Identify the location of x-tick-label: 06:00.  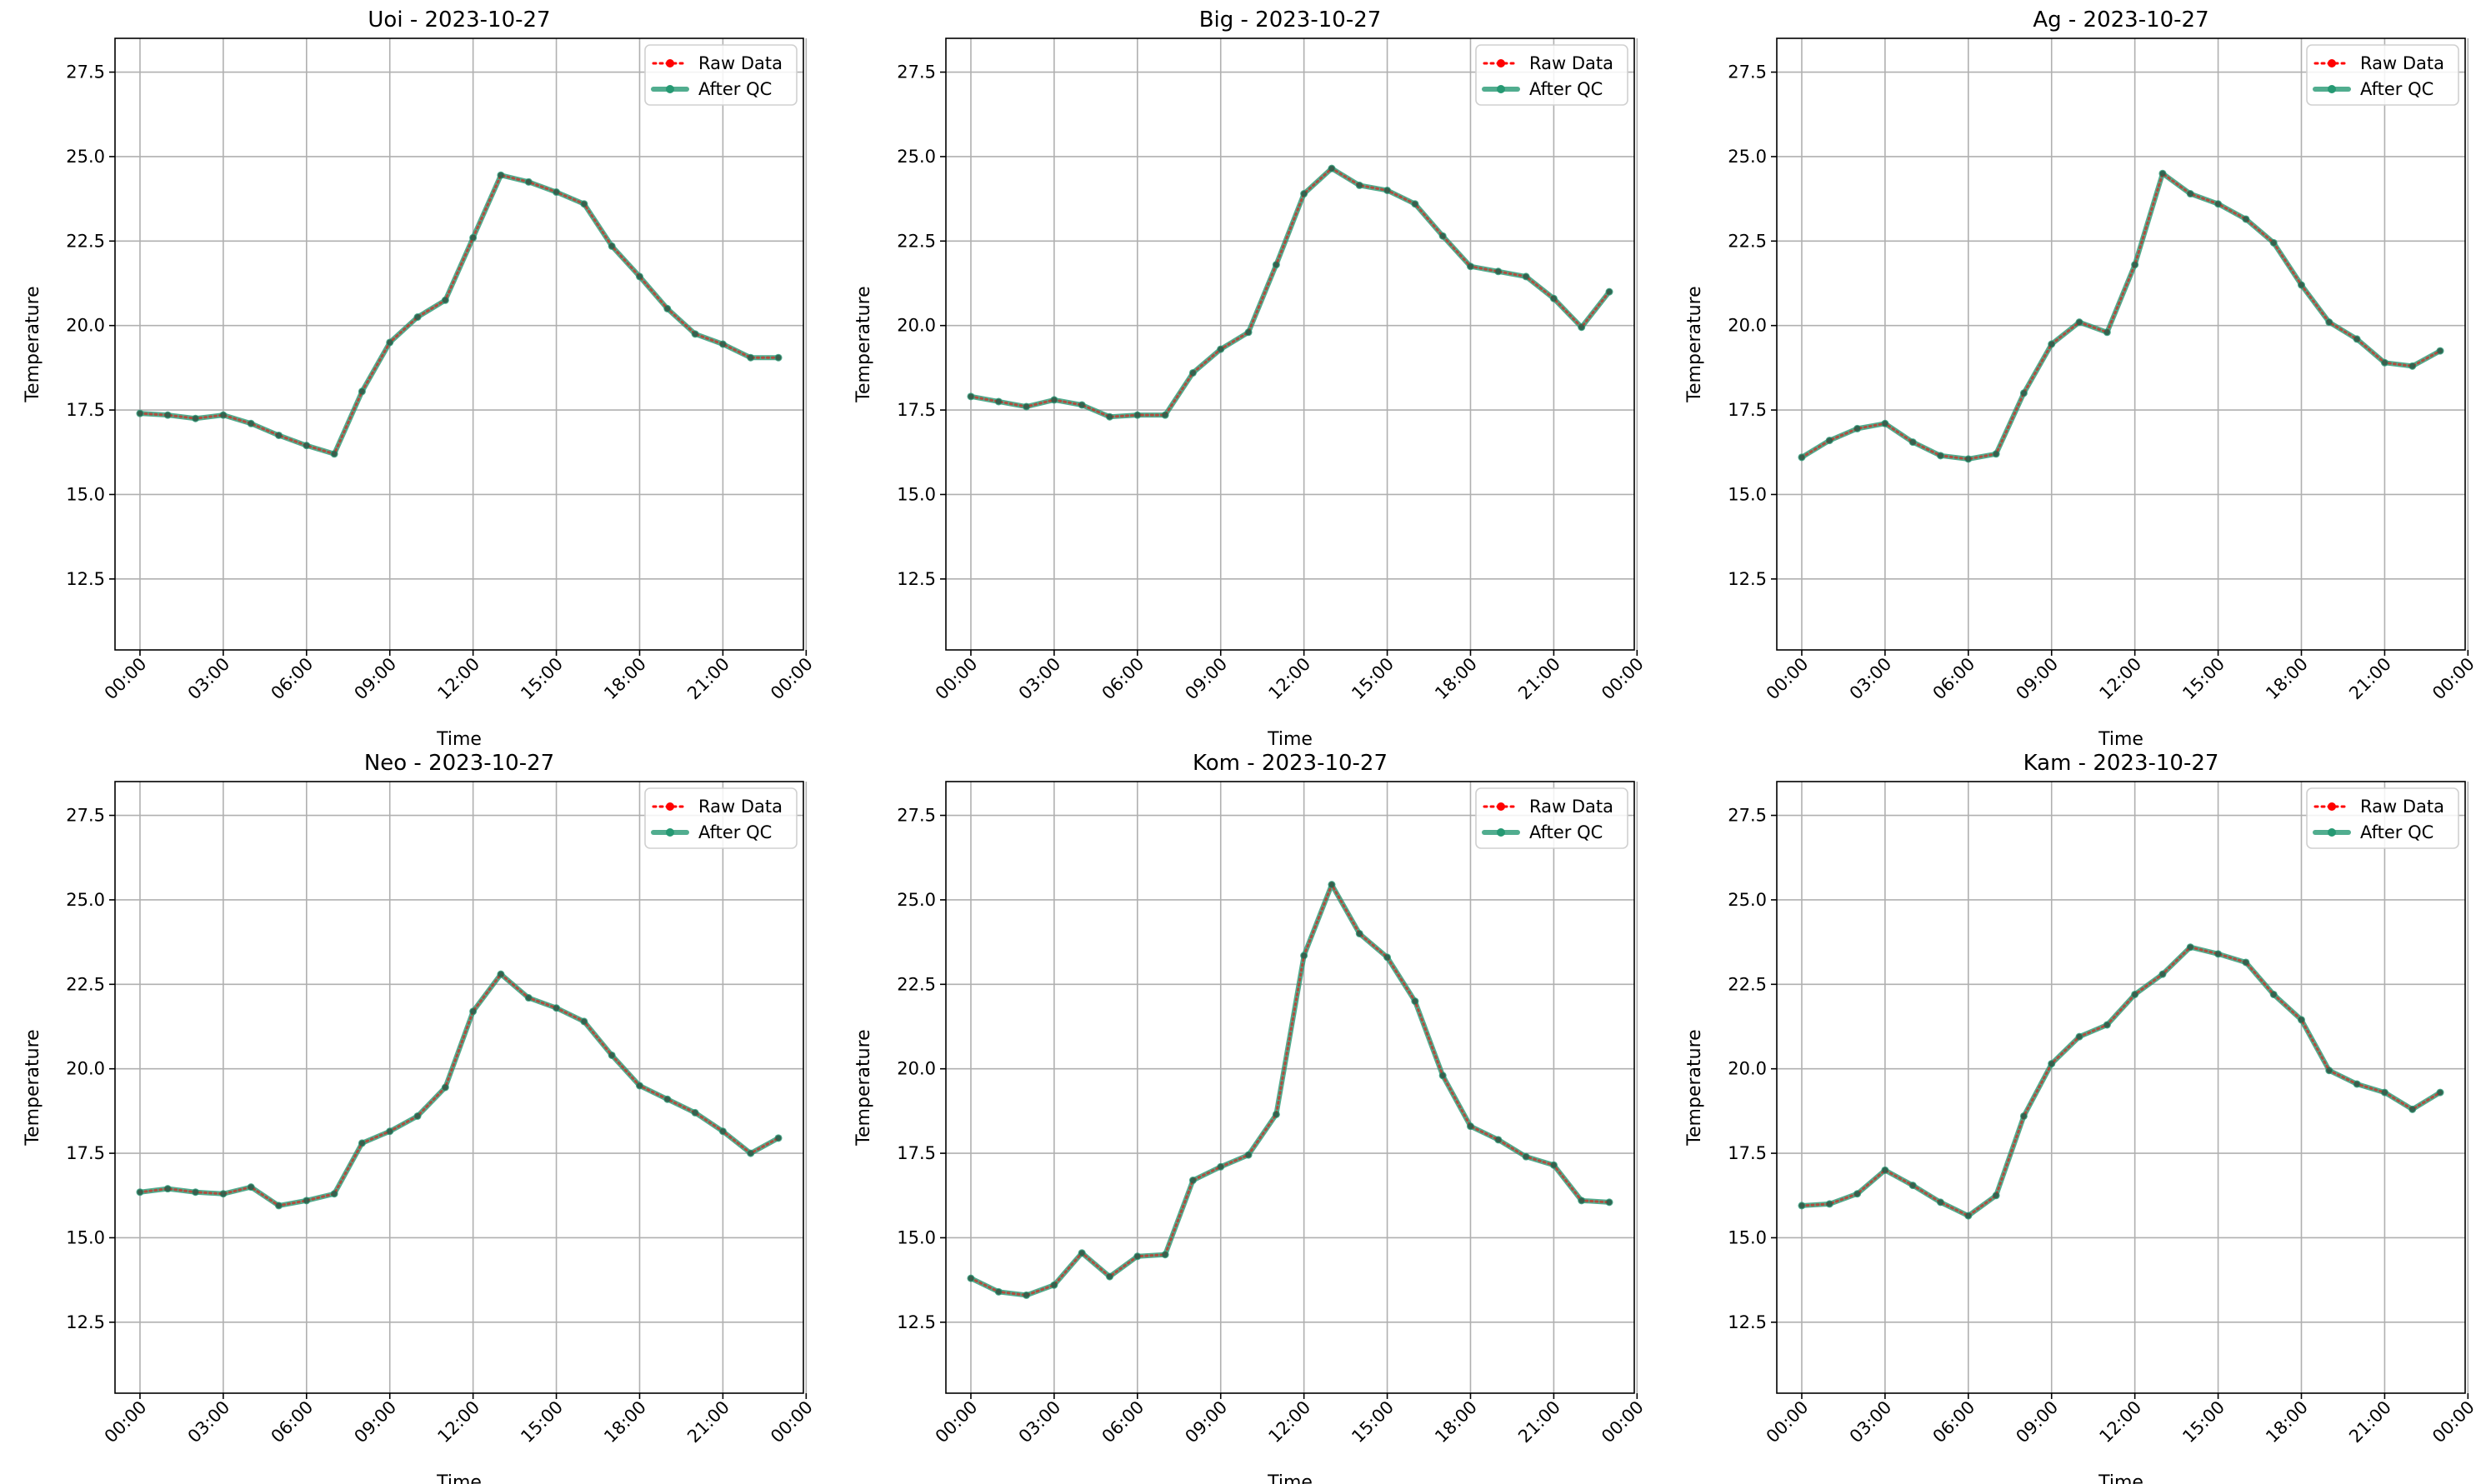
(1123, 679).